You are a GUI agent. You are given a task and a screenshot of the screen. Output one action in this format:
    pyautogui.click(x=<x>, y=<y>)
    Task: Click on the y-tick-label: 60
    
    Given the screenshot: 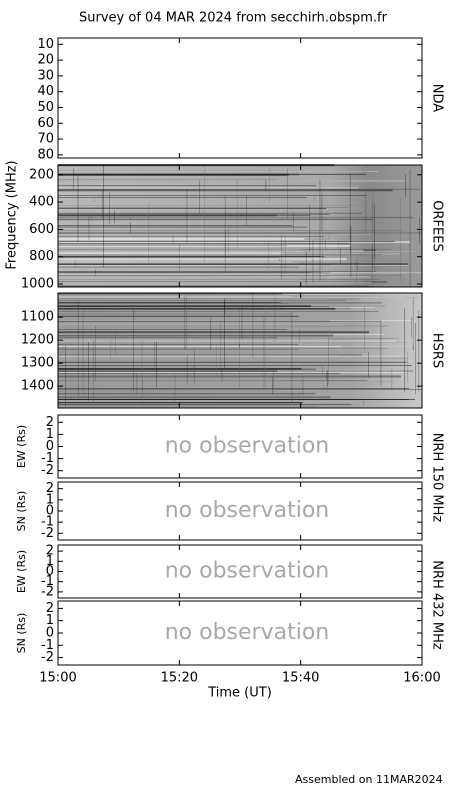 What is the action you would take?
    pyautogui.click(x=45, y=123)
    